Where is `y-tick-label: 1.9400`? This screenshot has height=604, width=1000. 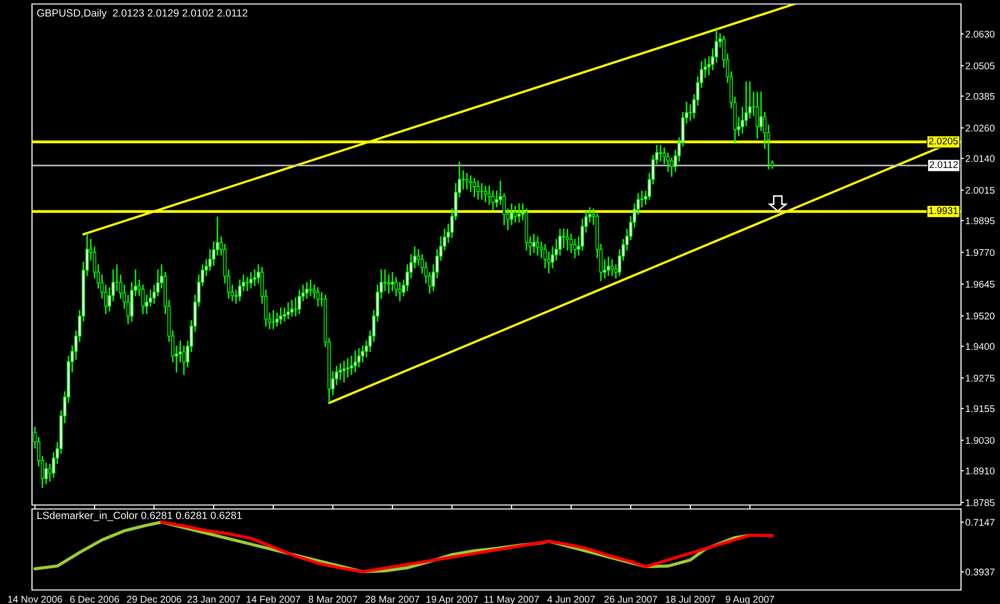 y-tick-label: 1.9400 is located at coordinates (980, 346).